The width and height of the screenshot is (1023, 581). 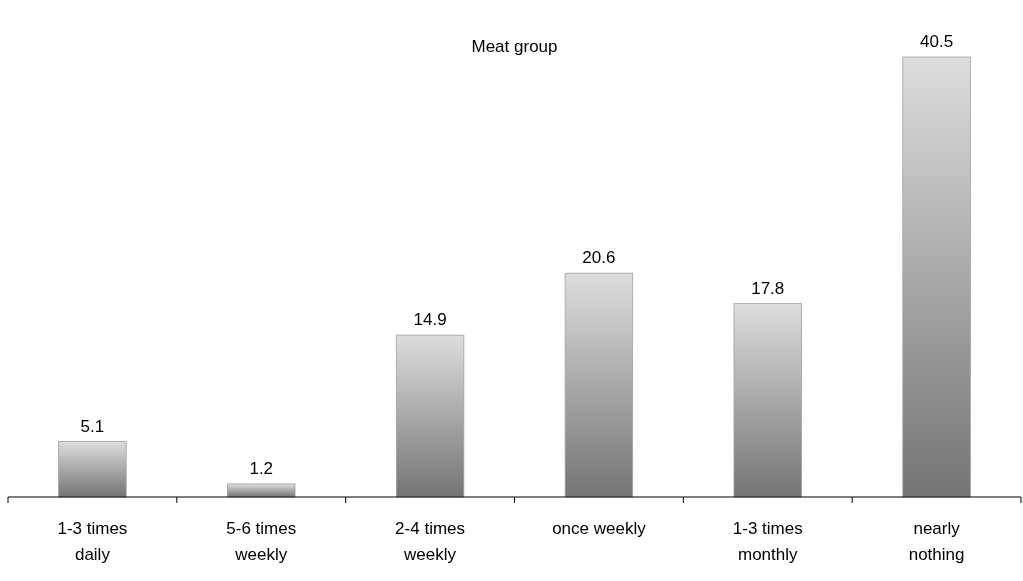 What do you see at coordinates (768, 288) in the screenshot?
I see `data-label: 17.8` at bounding box center [768, 288].